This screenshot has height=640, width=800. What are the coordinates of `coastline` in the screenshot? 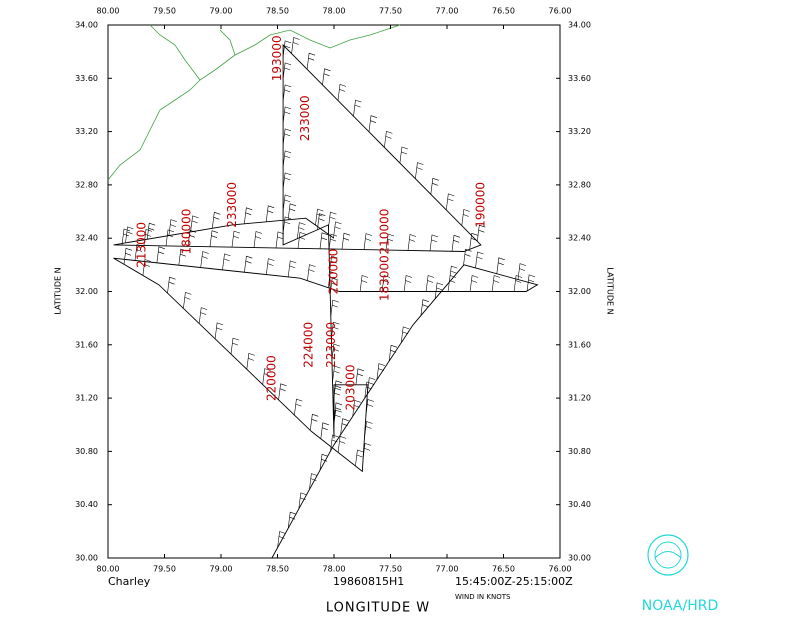 It's located at (254, 102).